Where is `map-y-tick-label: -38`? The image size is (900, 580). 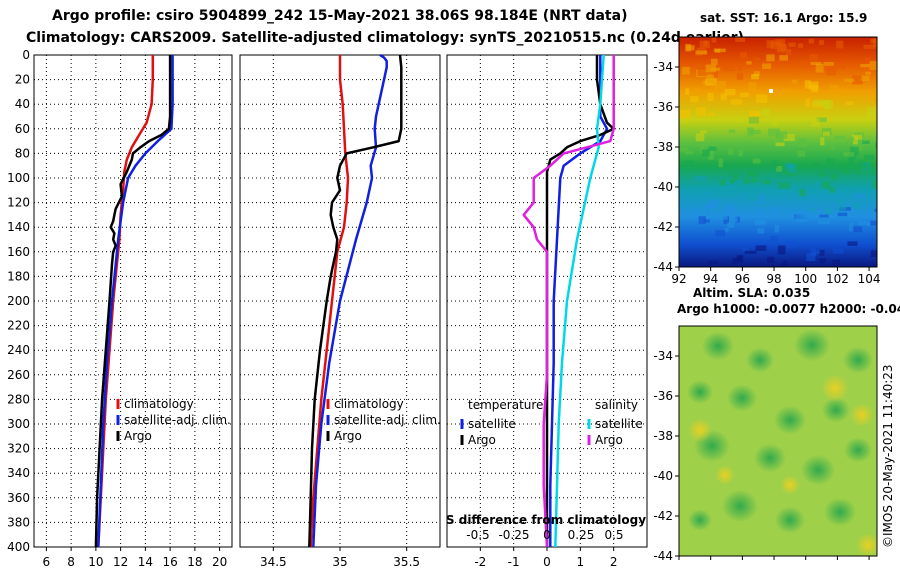 map-y-tick-label: -38 is located at coordinates (663, 147).